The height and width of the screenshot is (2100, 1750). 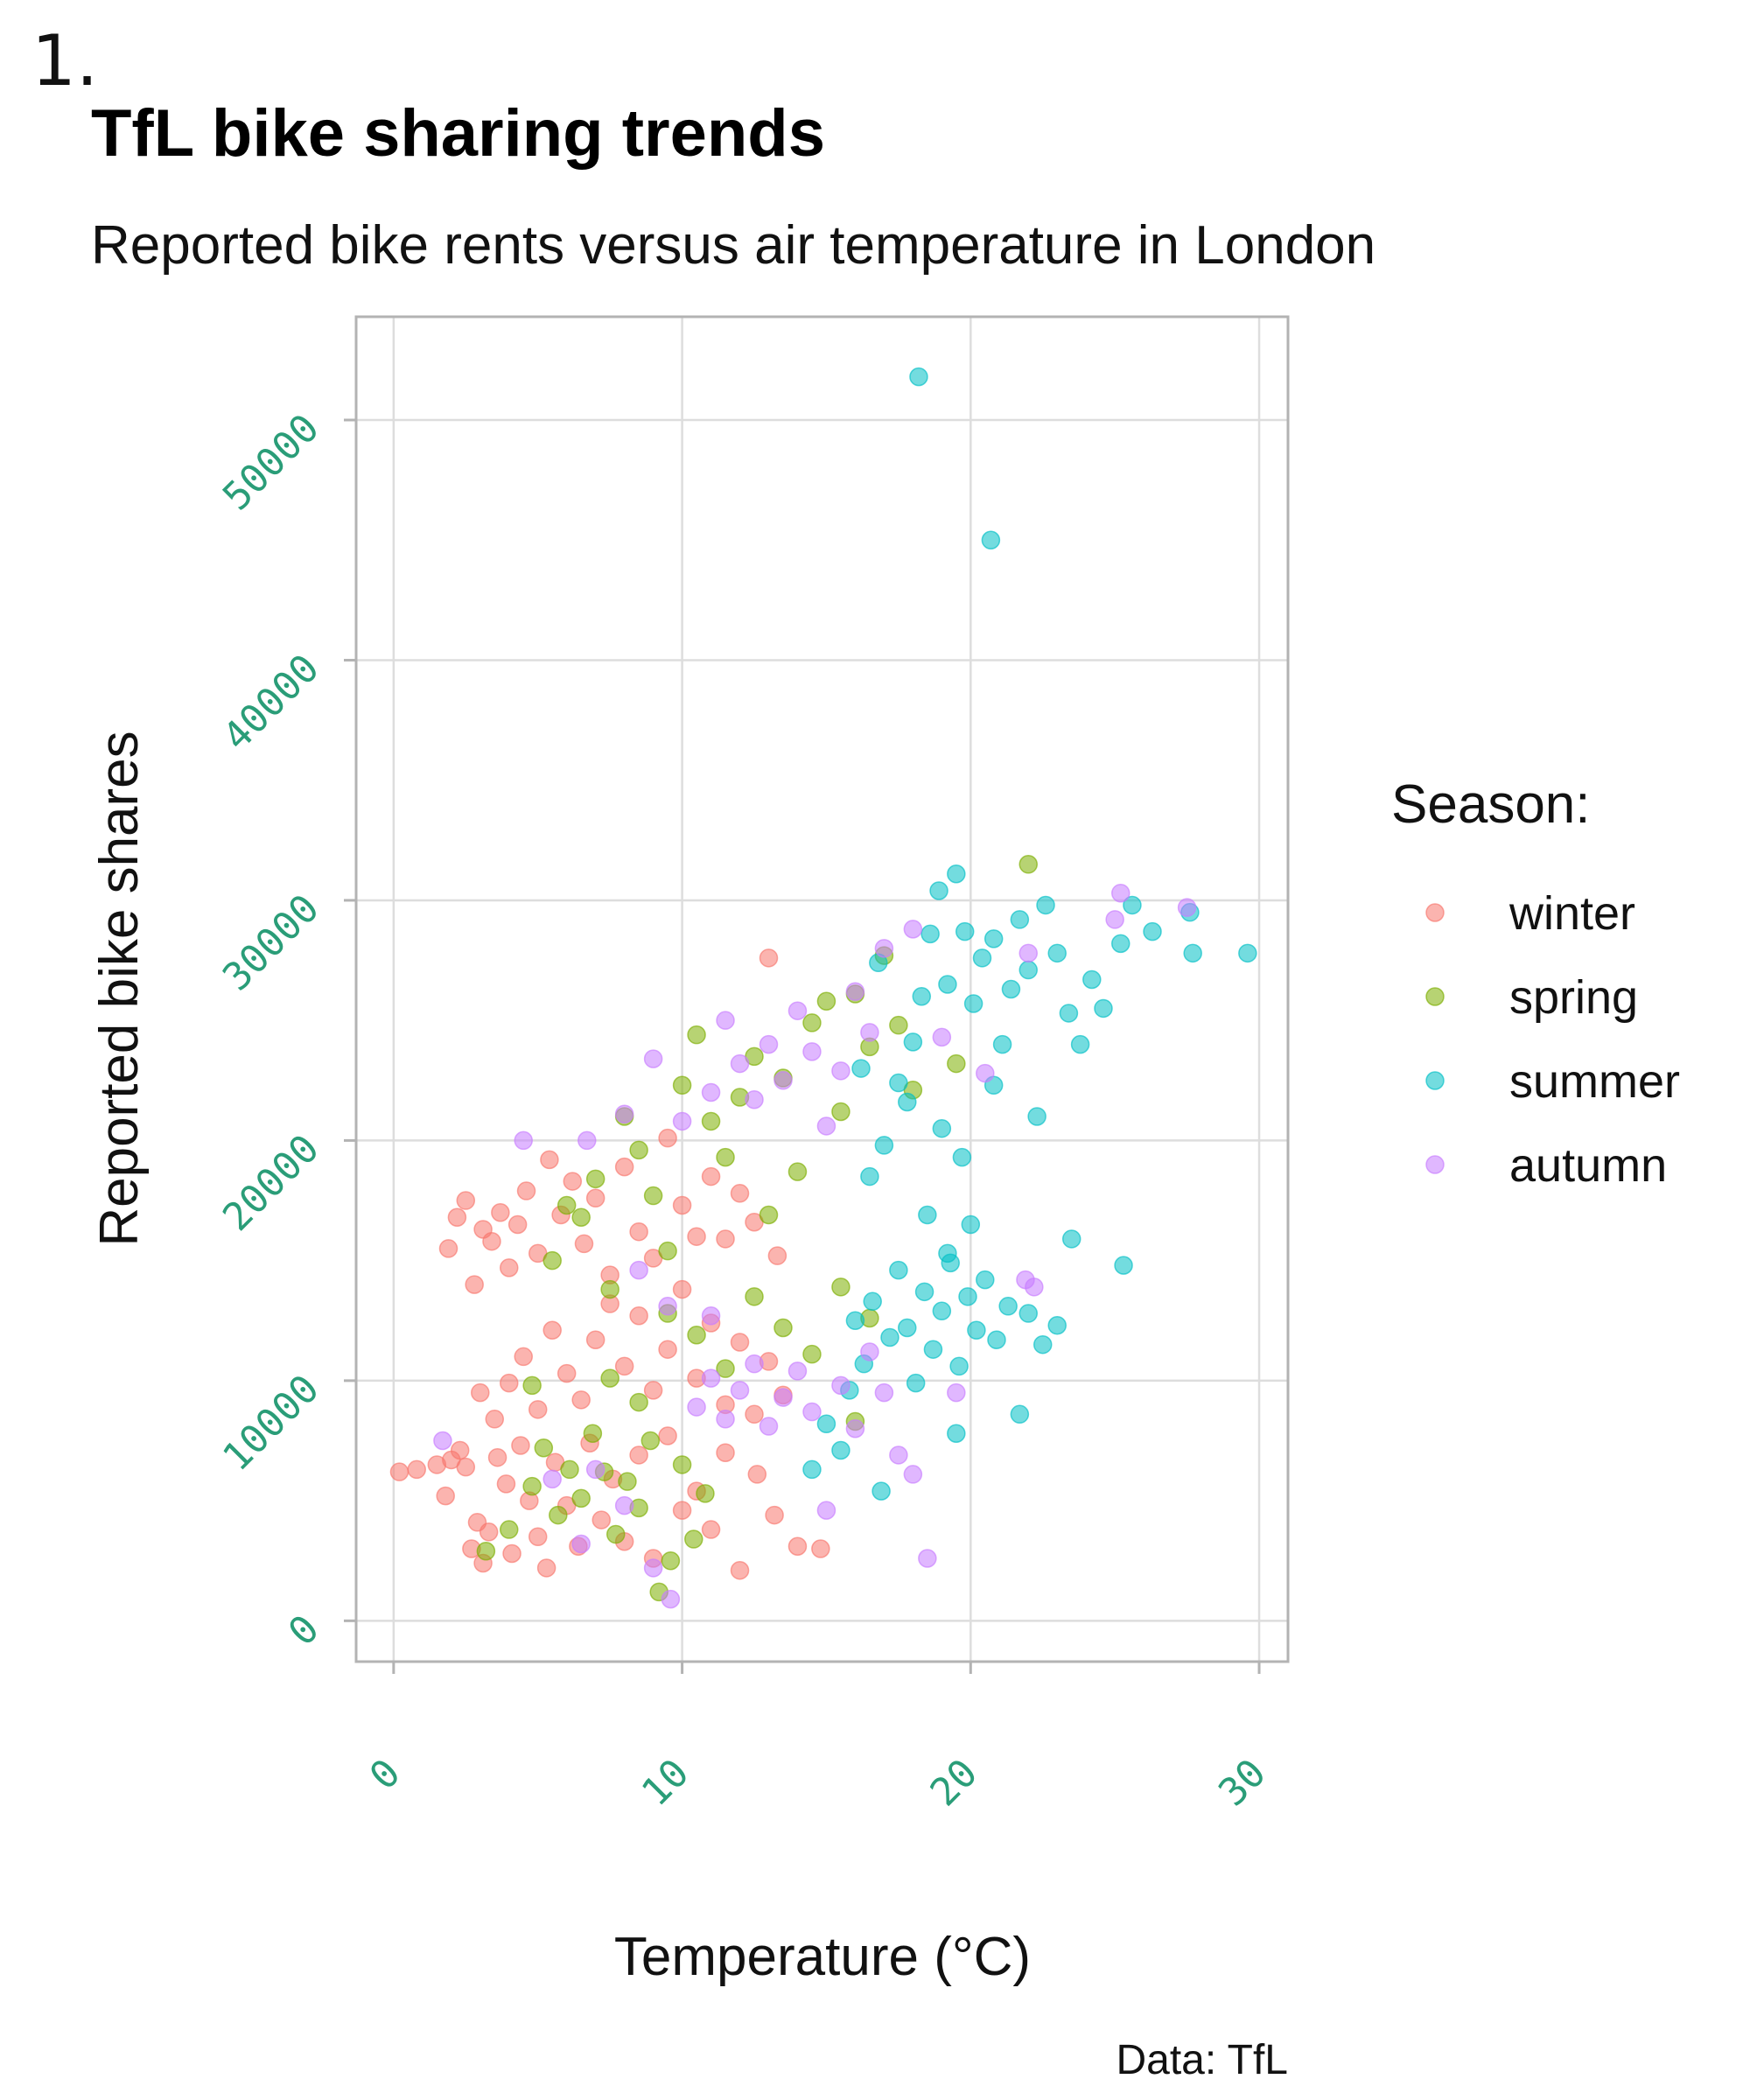 I want to click on y-tick-label: 0, so click(x=304, y=1630).